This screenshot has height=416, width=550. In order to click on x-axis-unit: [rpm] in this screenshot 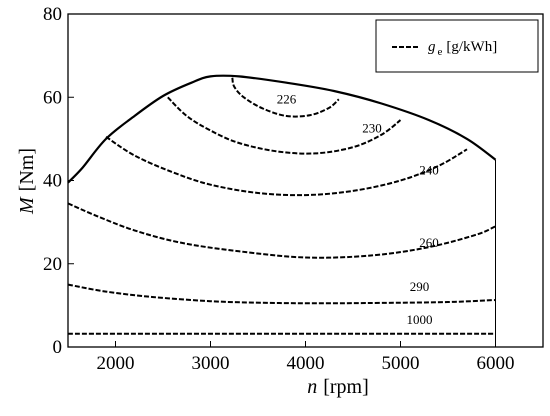, I will do `click(346, 387)`.